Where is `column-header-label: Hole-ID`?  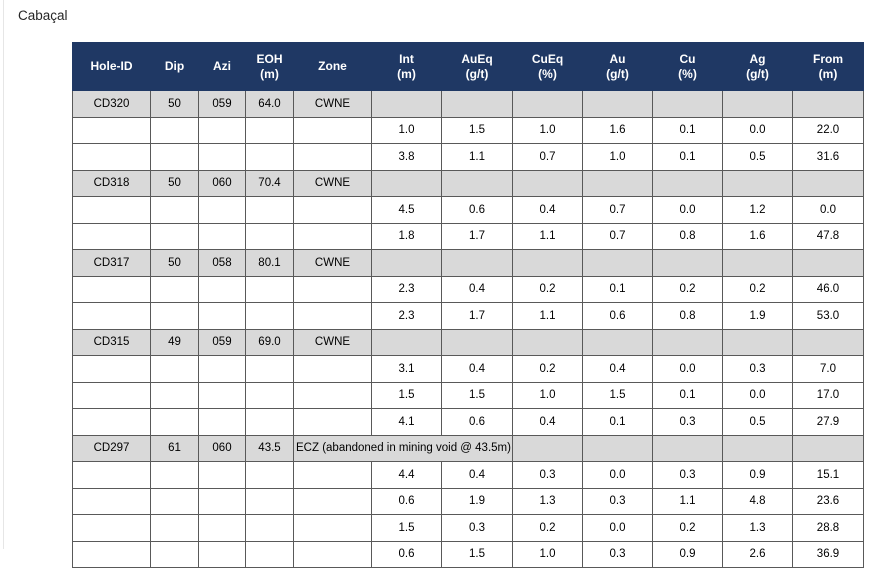 column-header-label: Hole-ID is located at coordinates (111, 66).